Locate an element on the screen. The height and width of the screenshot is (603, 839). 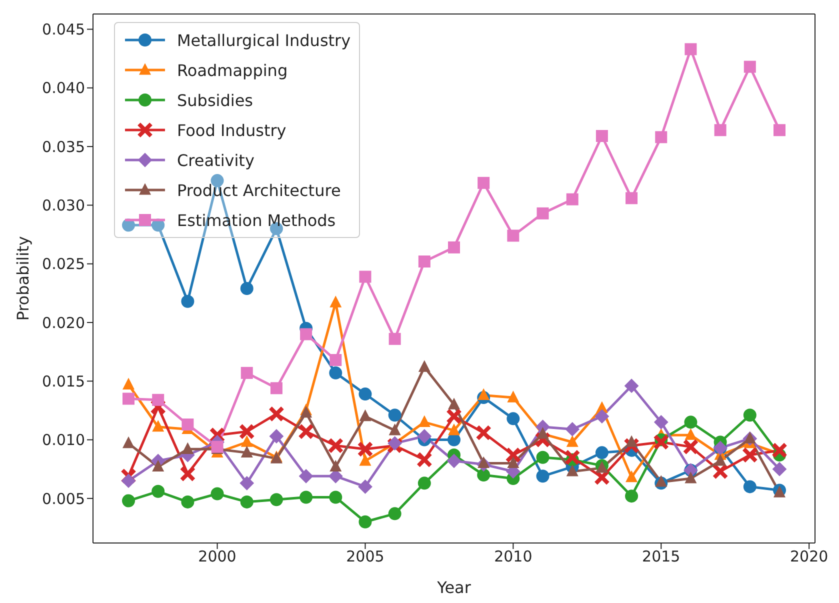
legend-label: Creativity is located at coordinates (215, 160).